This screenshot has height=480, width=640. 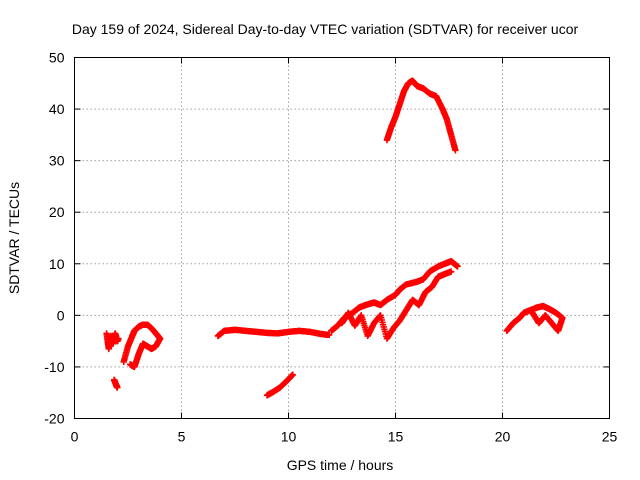 I want to click on y-tick-label: 40, so click(x=57, y=109).